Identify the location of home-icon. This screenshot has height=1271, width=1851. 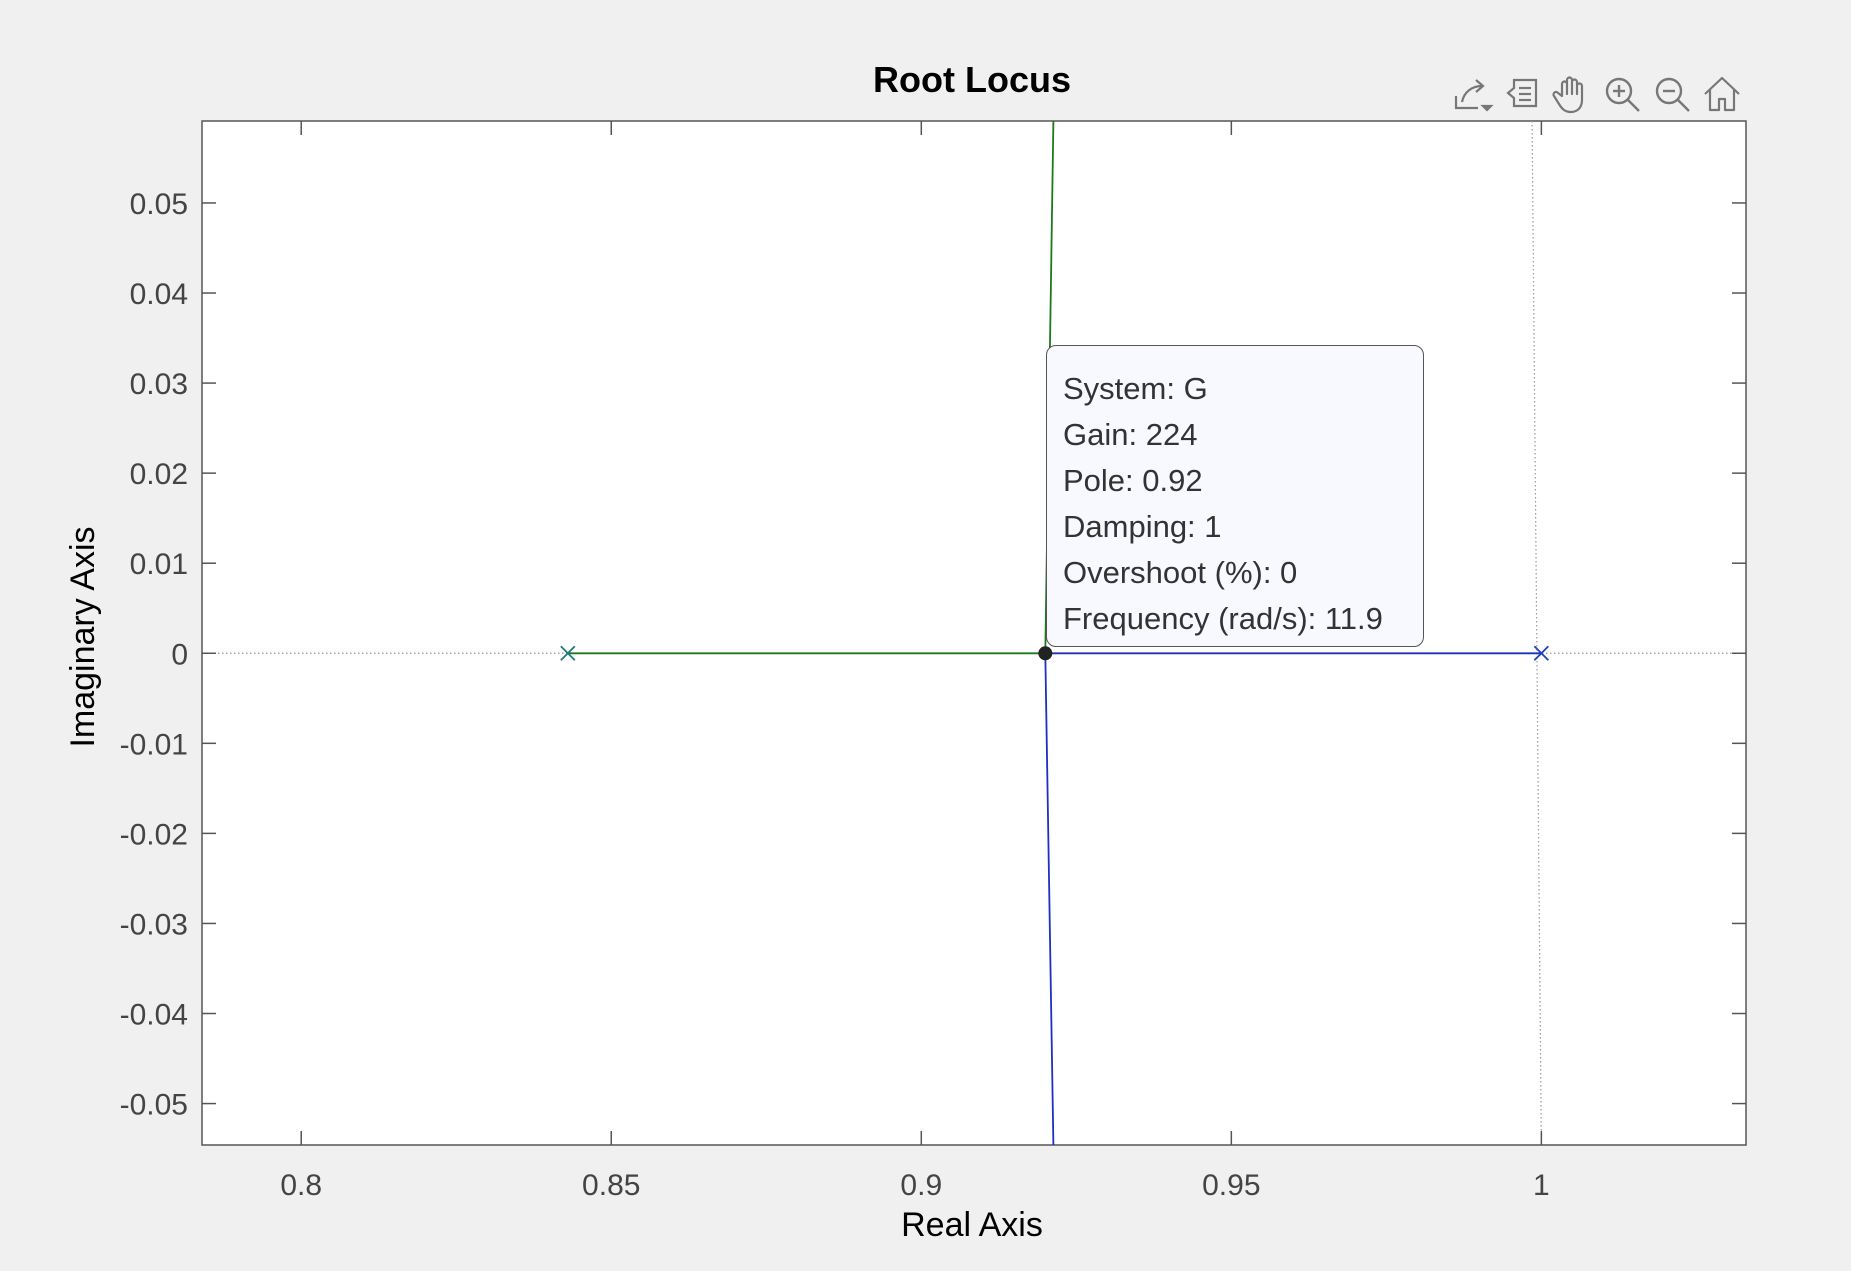
(1722, 94).